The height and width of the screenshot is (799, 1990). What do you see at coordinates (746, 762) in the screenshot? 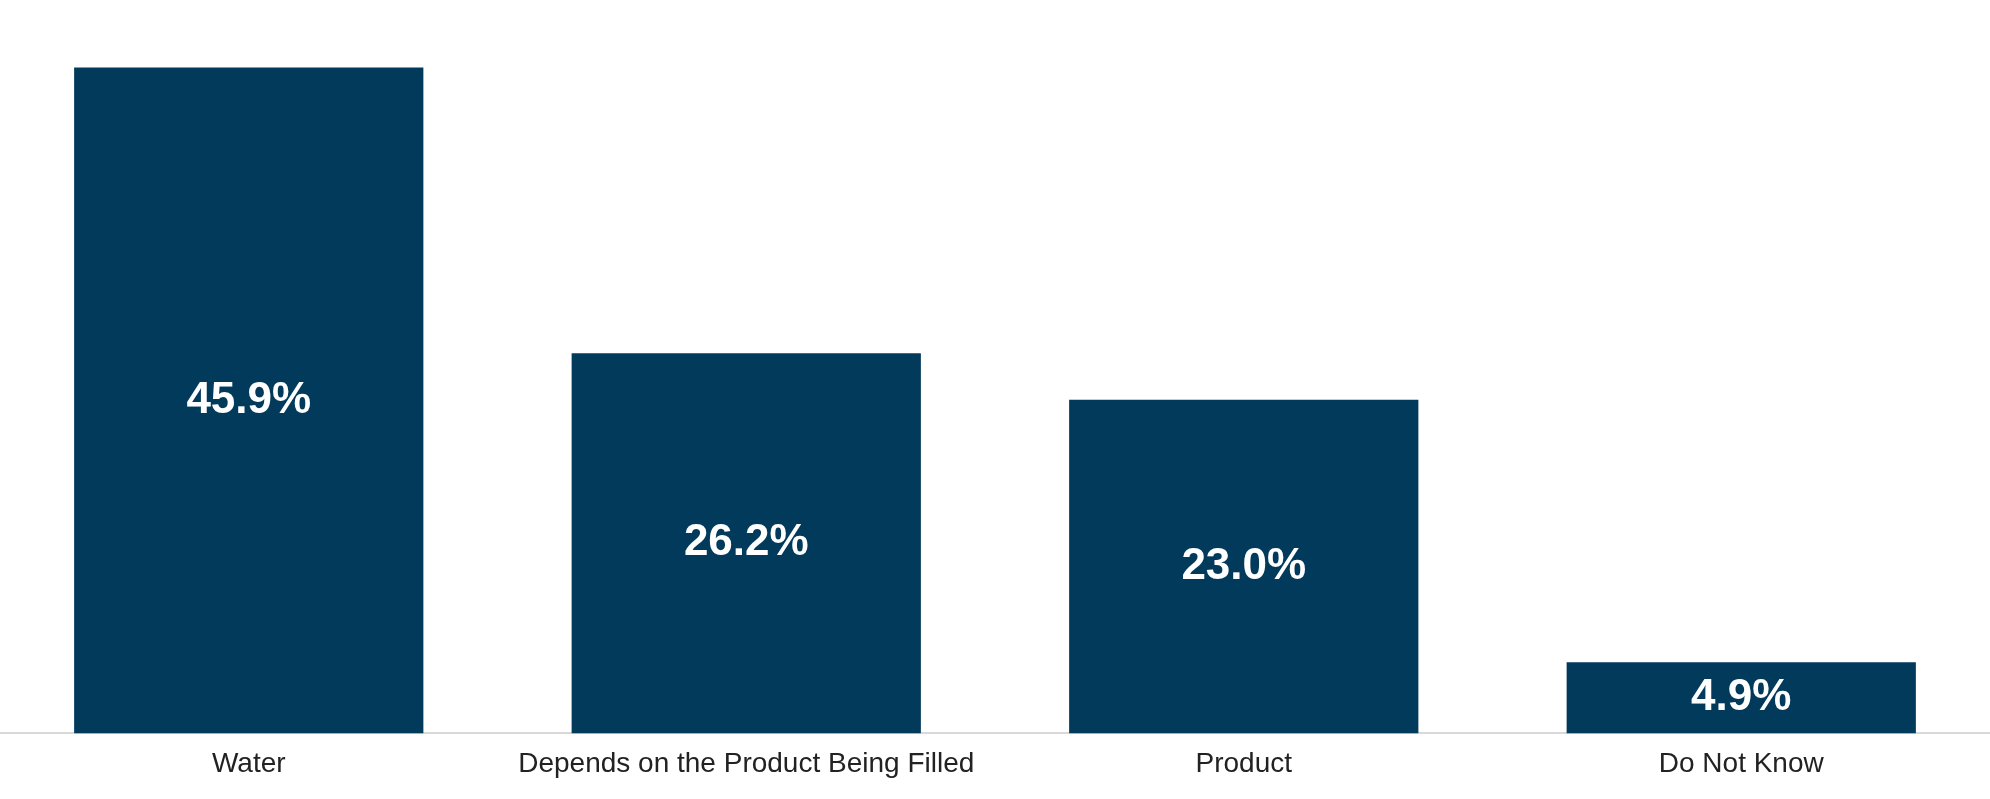
I see `x-tick-label: Depends on the Product Being Filled` at bounding box center [746, 762].